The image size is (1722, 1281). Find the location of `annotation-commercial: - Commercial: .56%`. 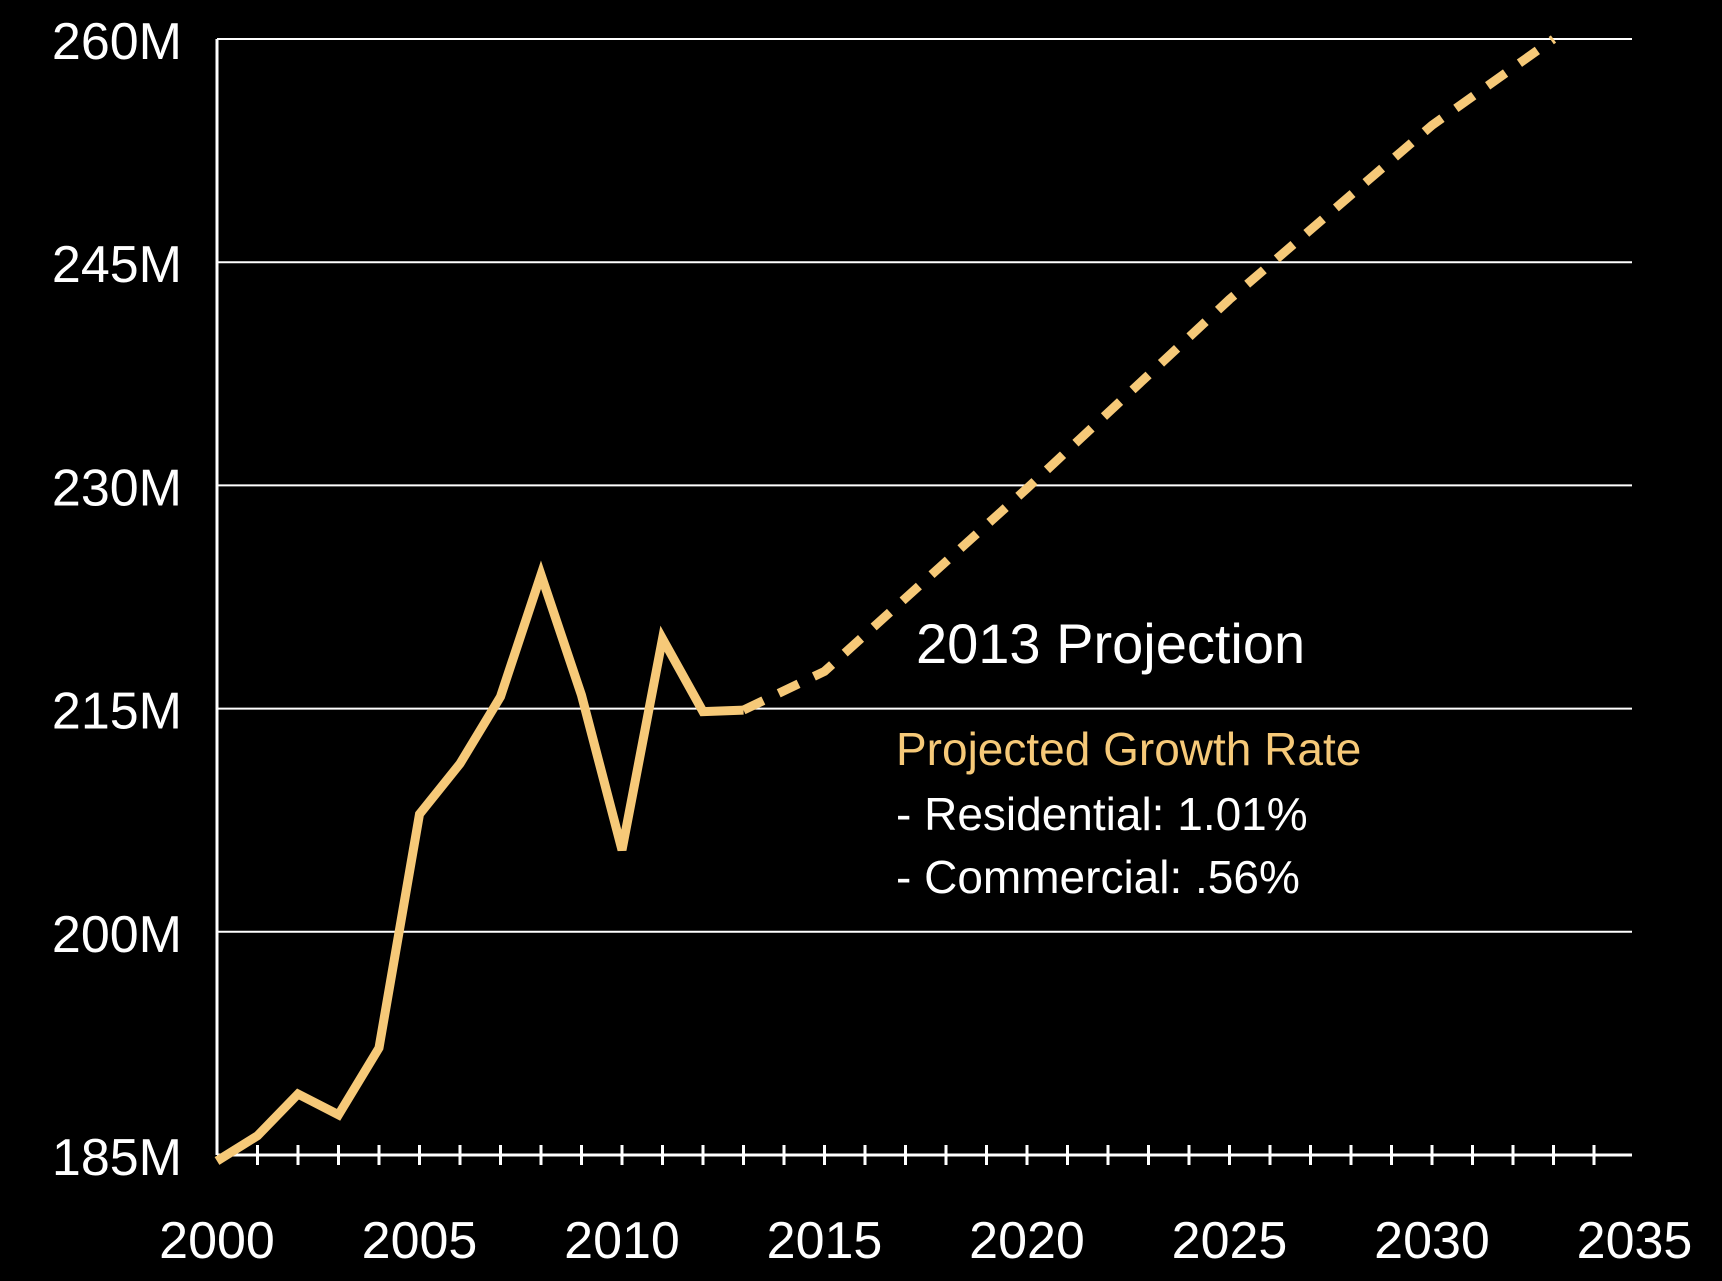

annotation-commercial: - Commercial: .56% is located at coordinates (1098, 877).